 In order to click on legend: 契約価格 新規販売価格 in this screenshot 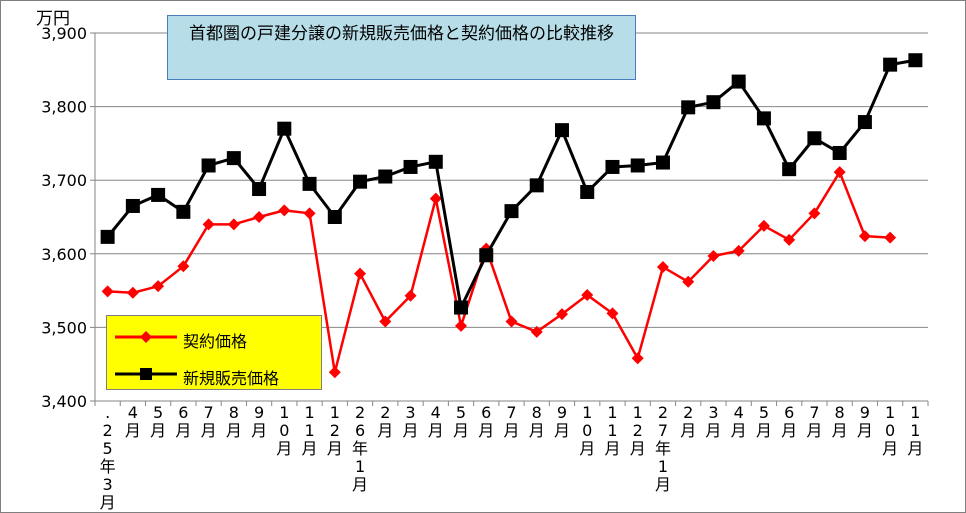, I will do `click(214, 352)`.